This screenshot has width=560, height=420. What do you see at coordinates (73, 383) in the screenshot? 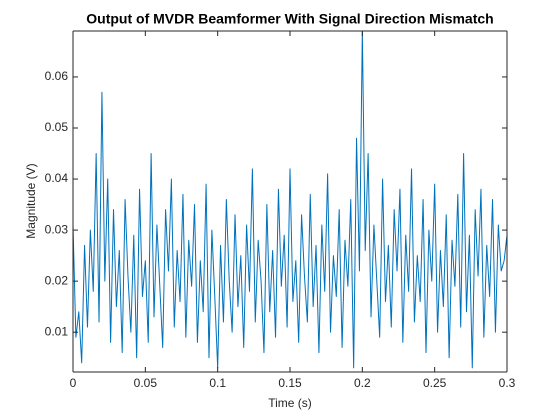
I see `x-tick-label: 0` at bounding box center [73, 383].